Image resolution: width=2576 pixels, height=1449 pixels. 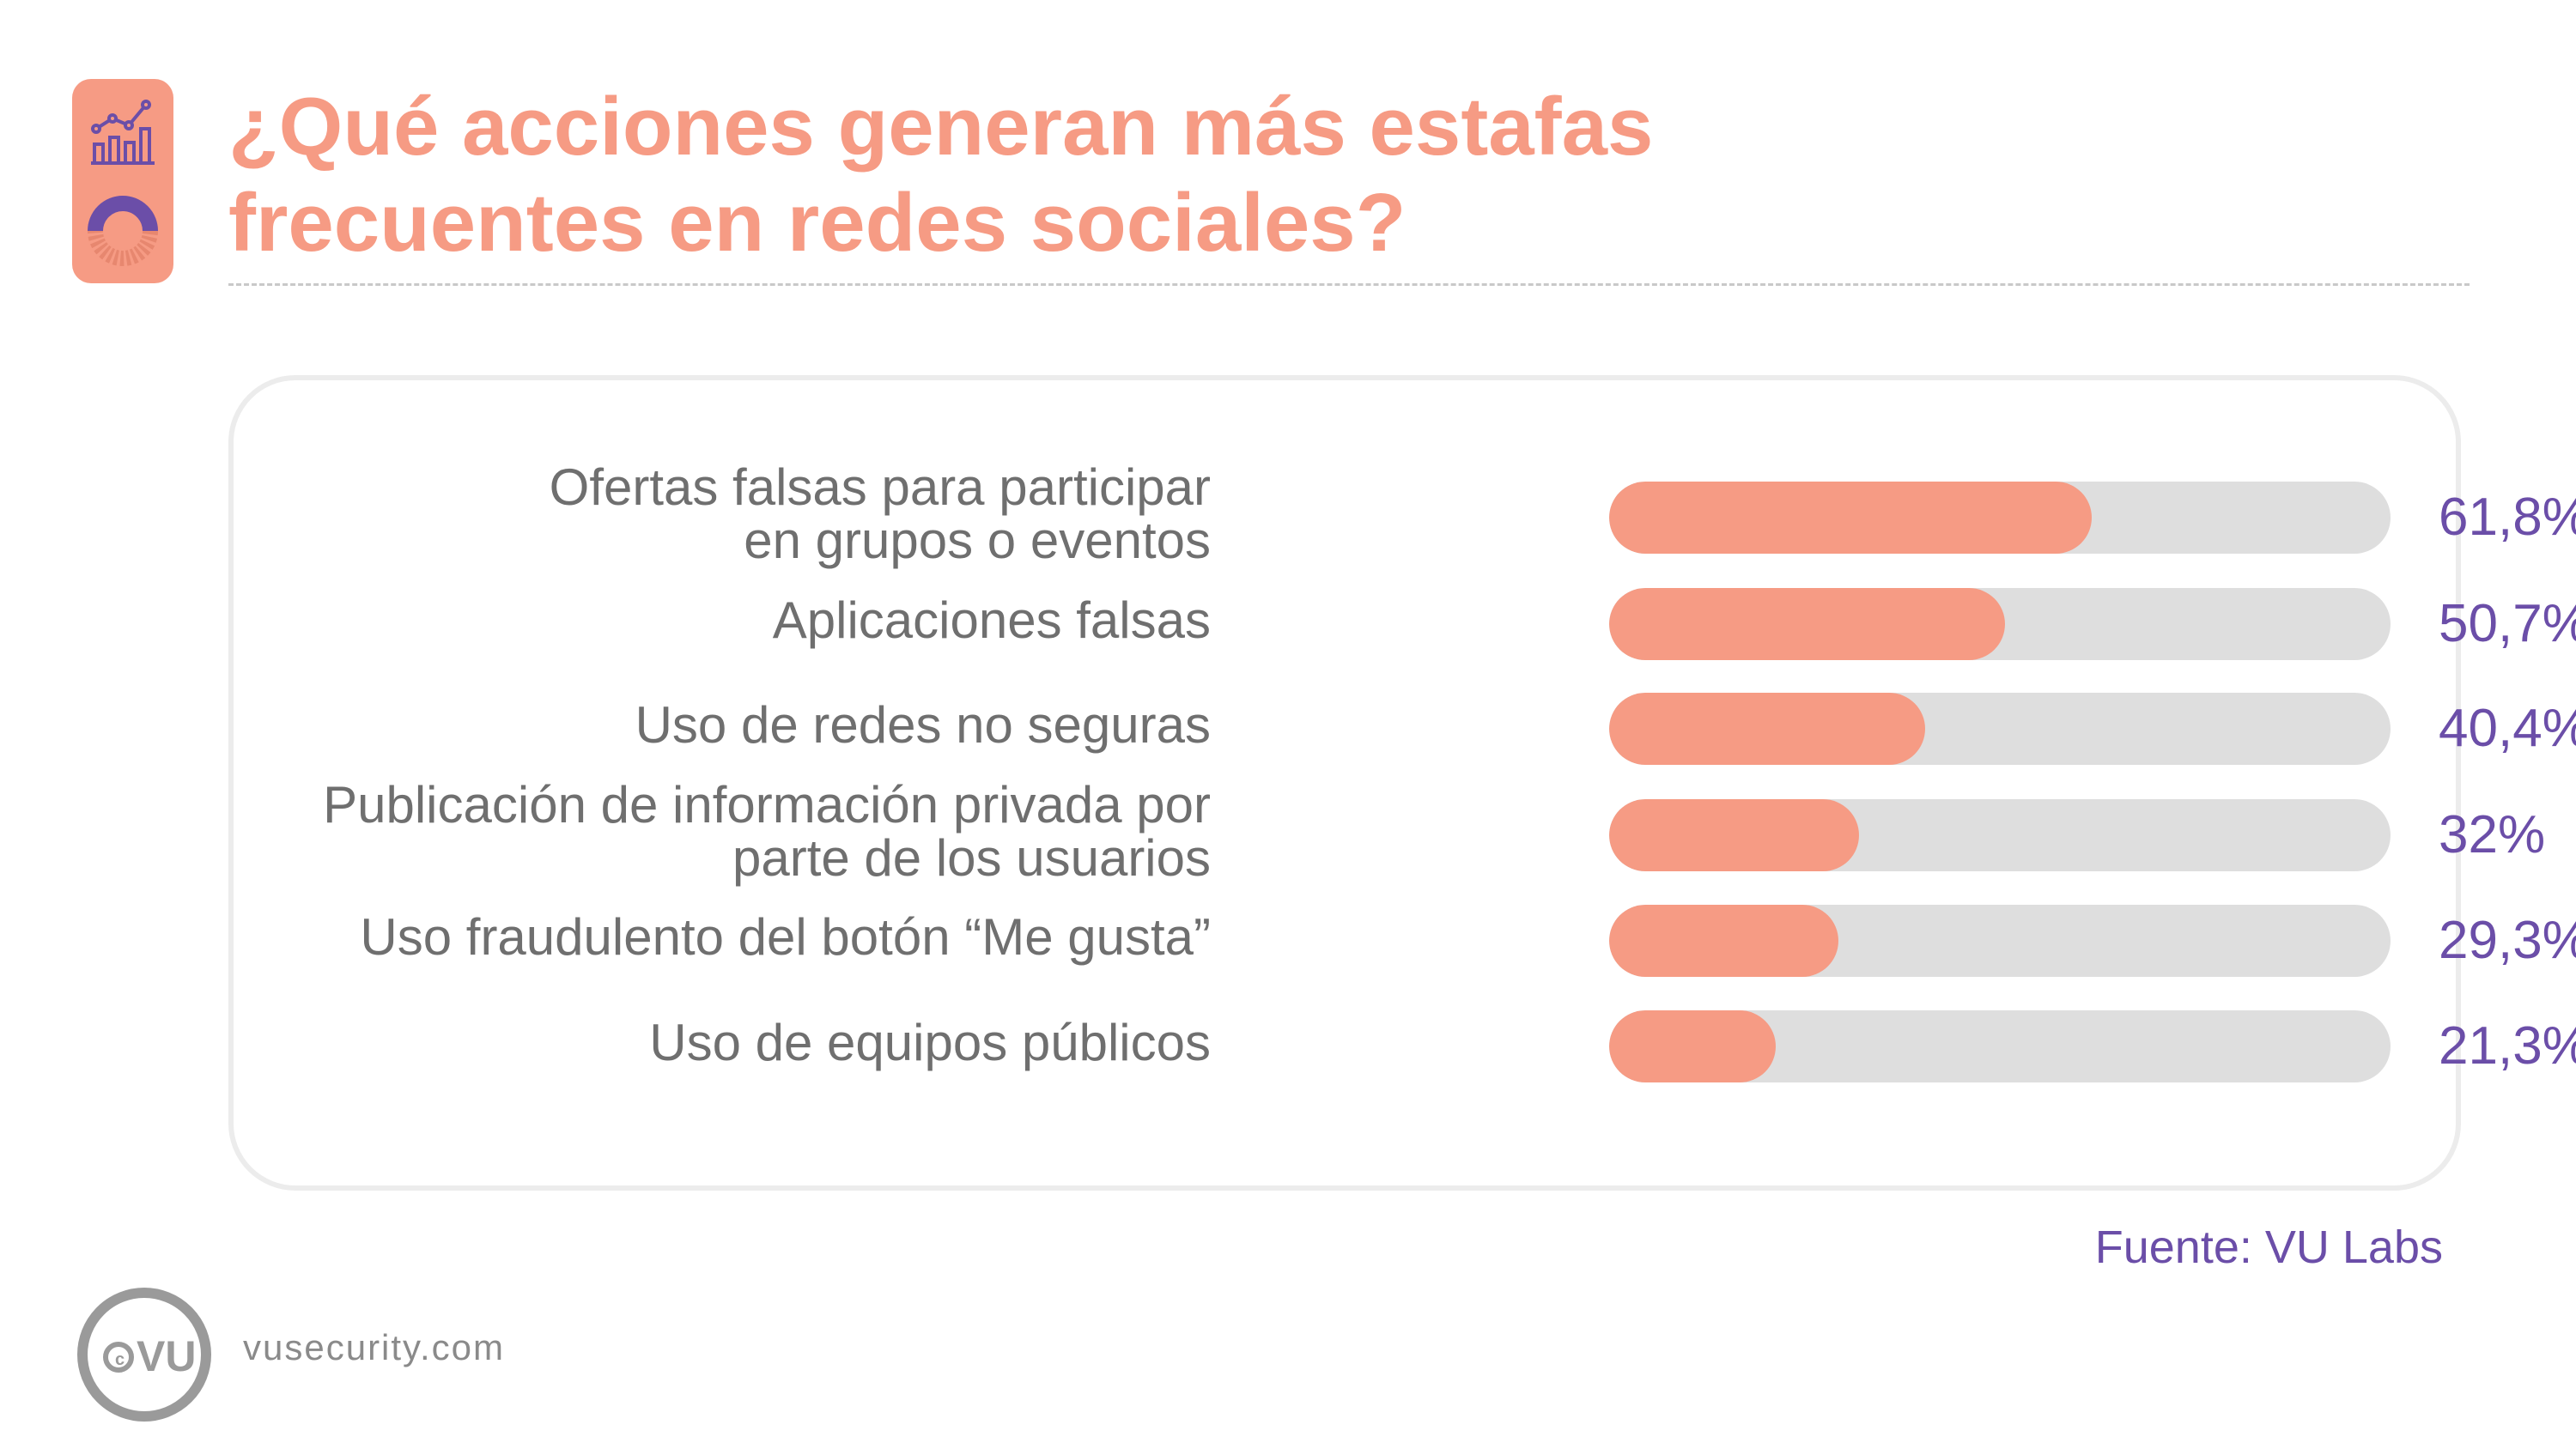 I want to click on category-label: Uso de equipos públicos, so click(x=652, y=1043).